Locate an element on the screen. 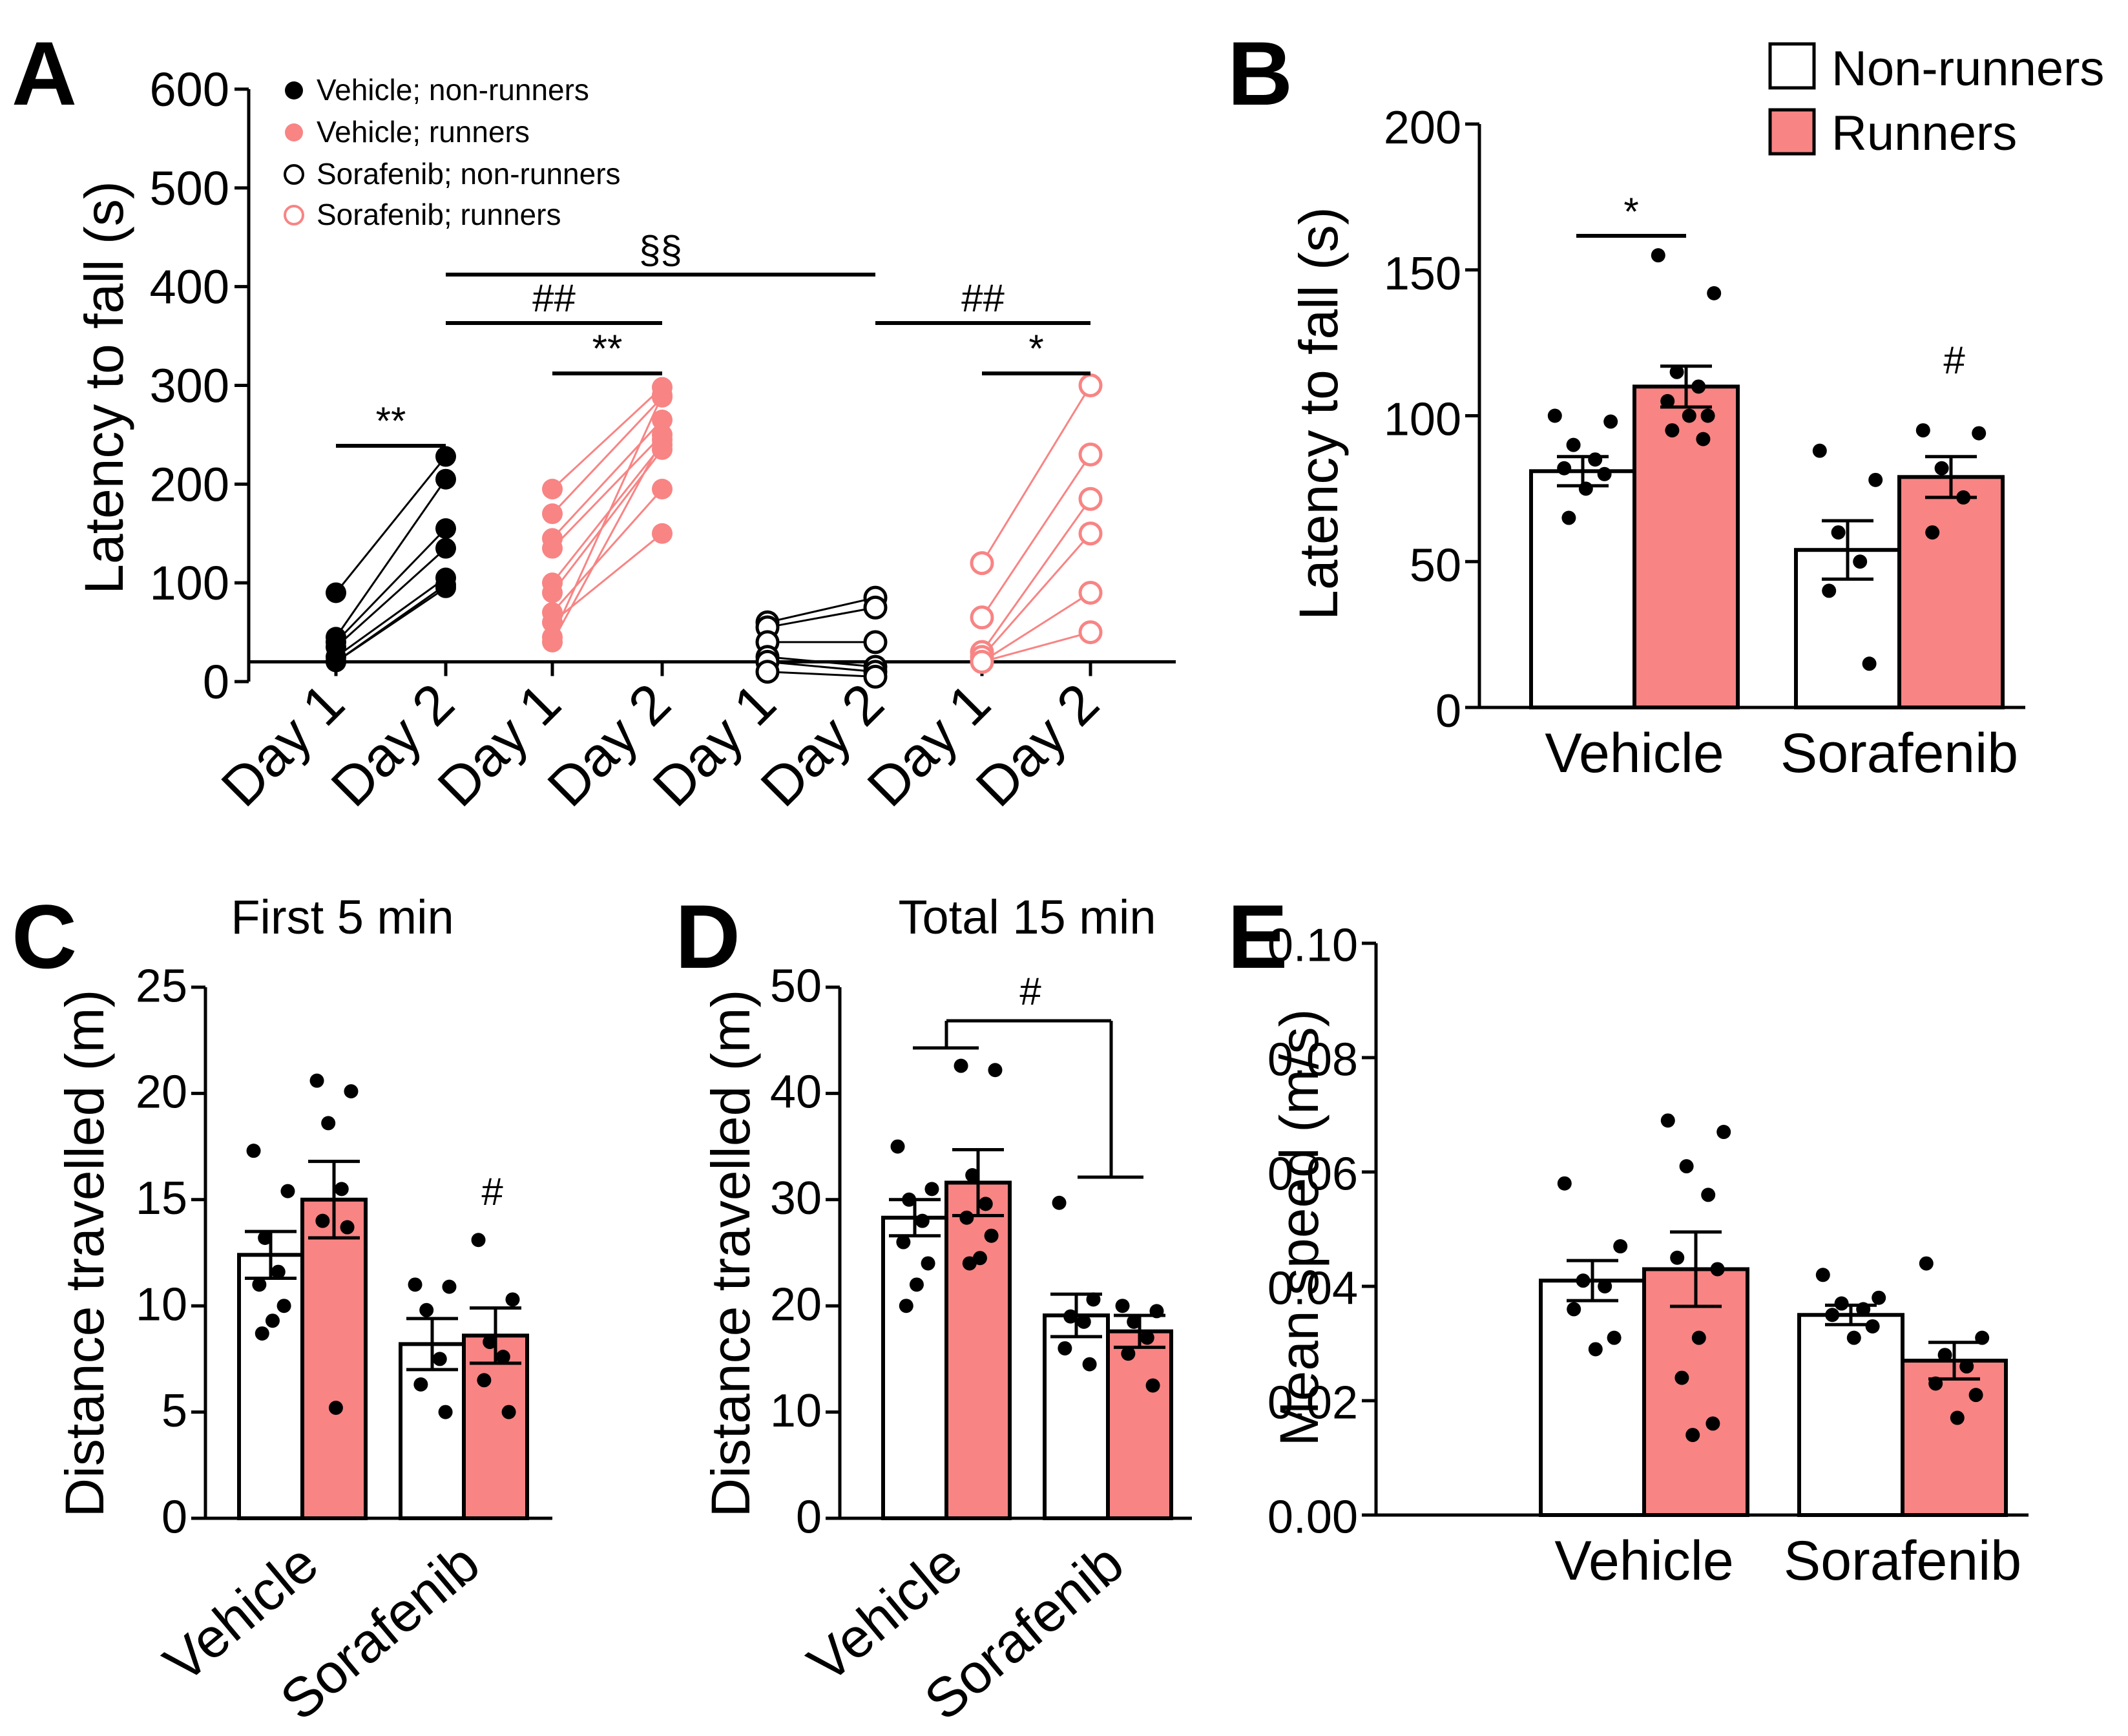 Image resolution: width=2128 pixels, height=1736 pixels. ytick-label-d: 40 is located at coordinates (796, 1092).